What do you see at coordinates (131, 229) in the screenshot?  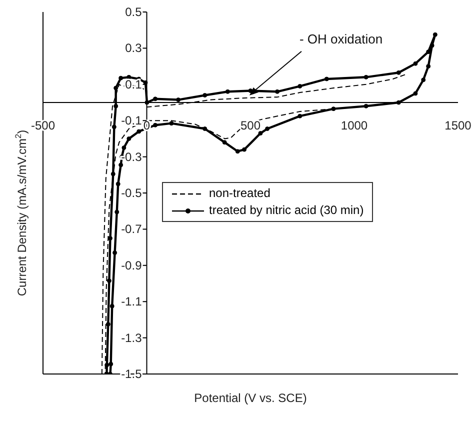 I see `y-tick-label: -0.7` at bounding box center [131, 229].